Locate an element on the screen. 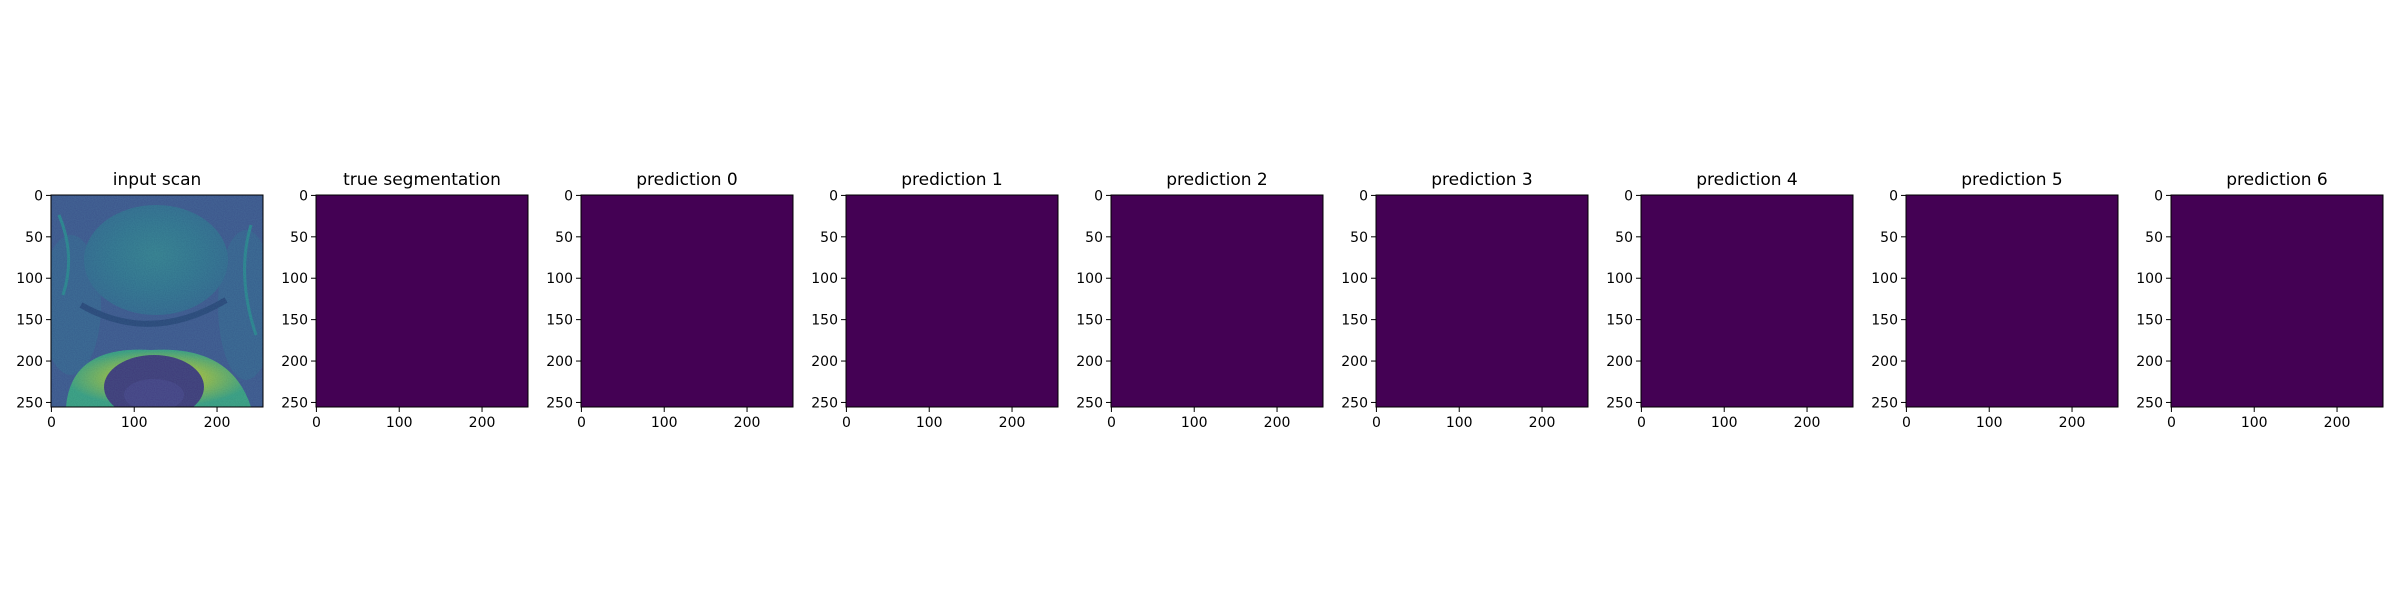 The image size is (2400, 600). subplot-title: prediction 0 is located at coordinates (687, 180).